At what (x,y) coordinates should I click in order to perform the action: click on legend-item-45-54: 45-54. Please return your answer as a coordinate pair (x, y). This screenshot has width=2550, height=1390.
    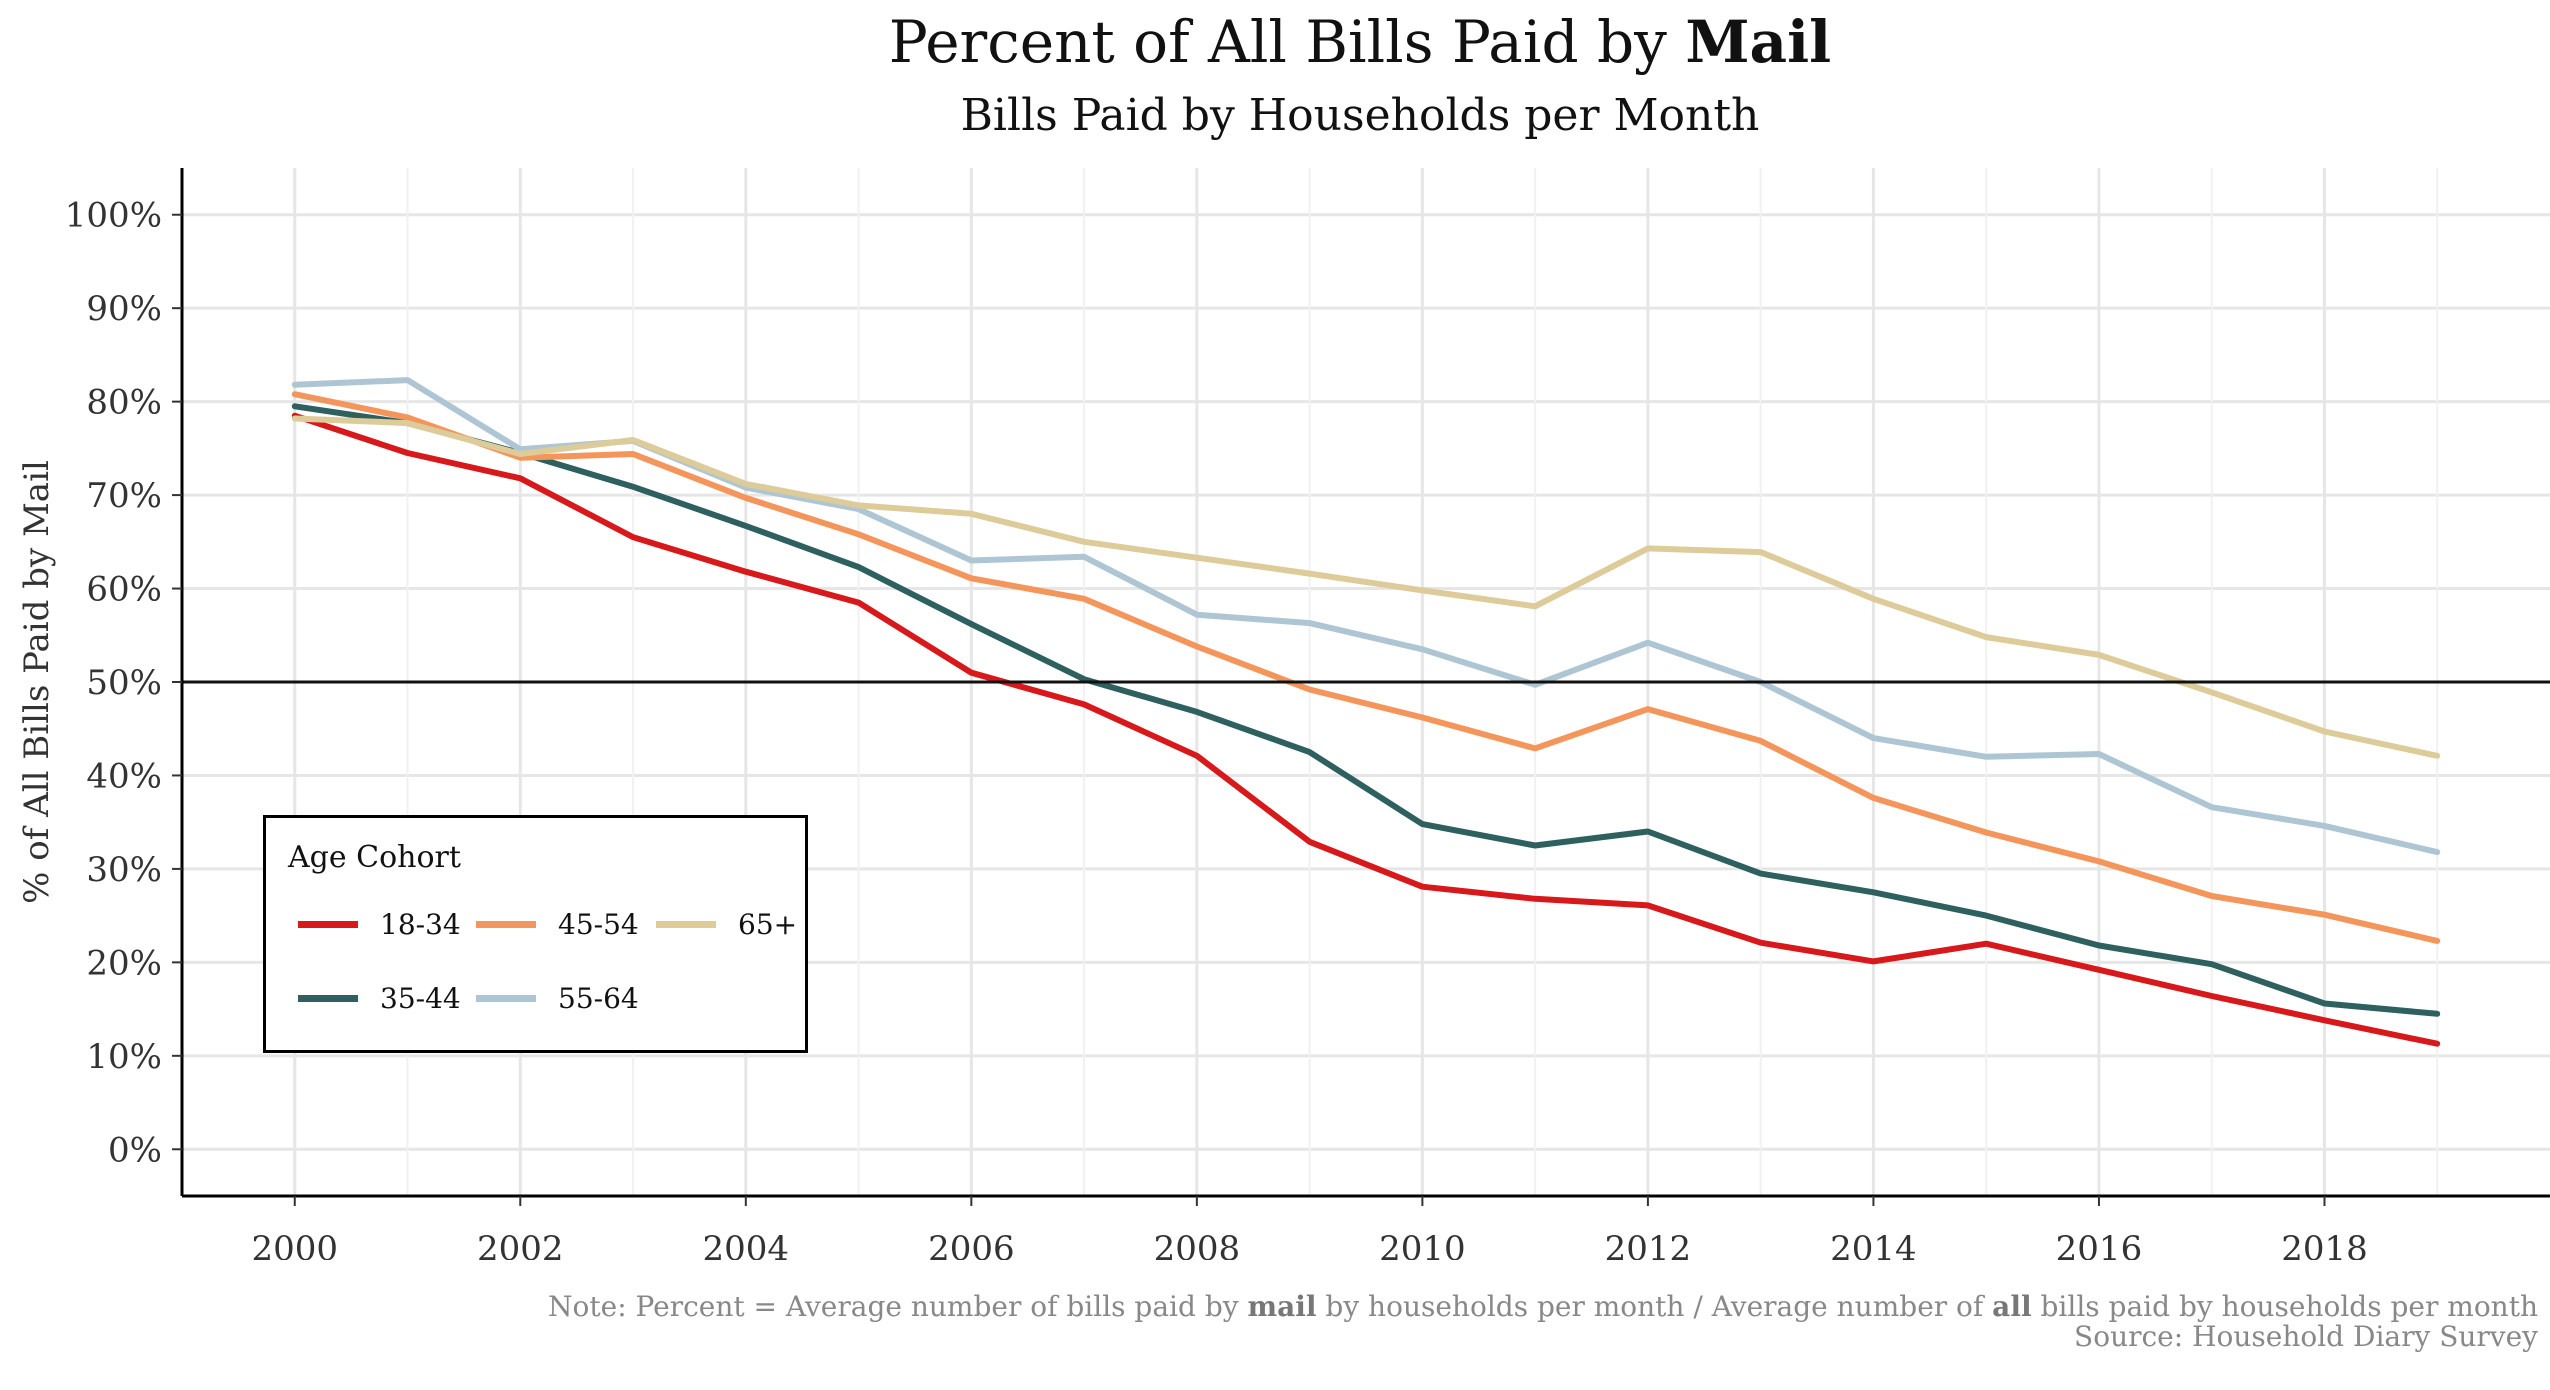
    Looking at the image, I should click on (557, 924).